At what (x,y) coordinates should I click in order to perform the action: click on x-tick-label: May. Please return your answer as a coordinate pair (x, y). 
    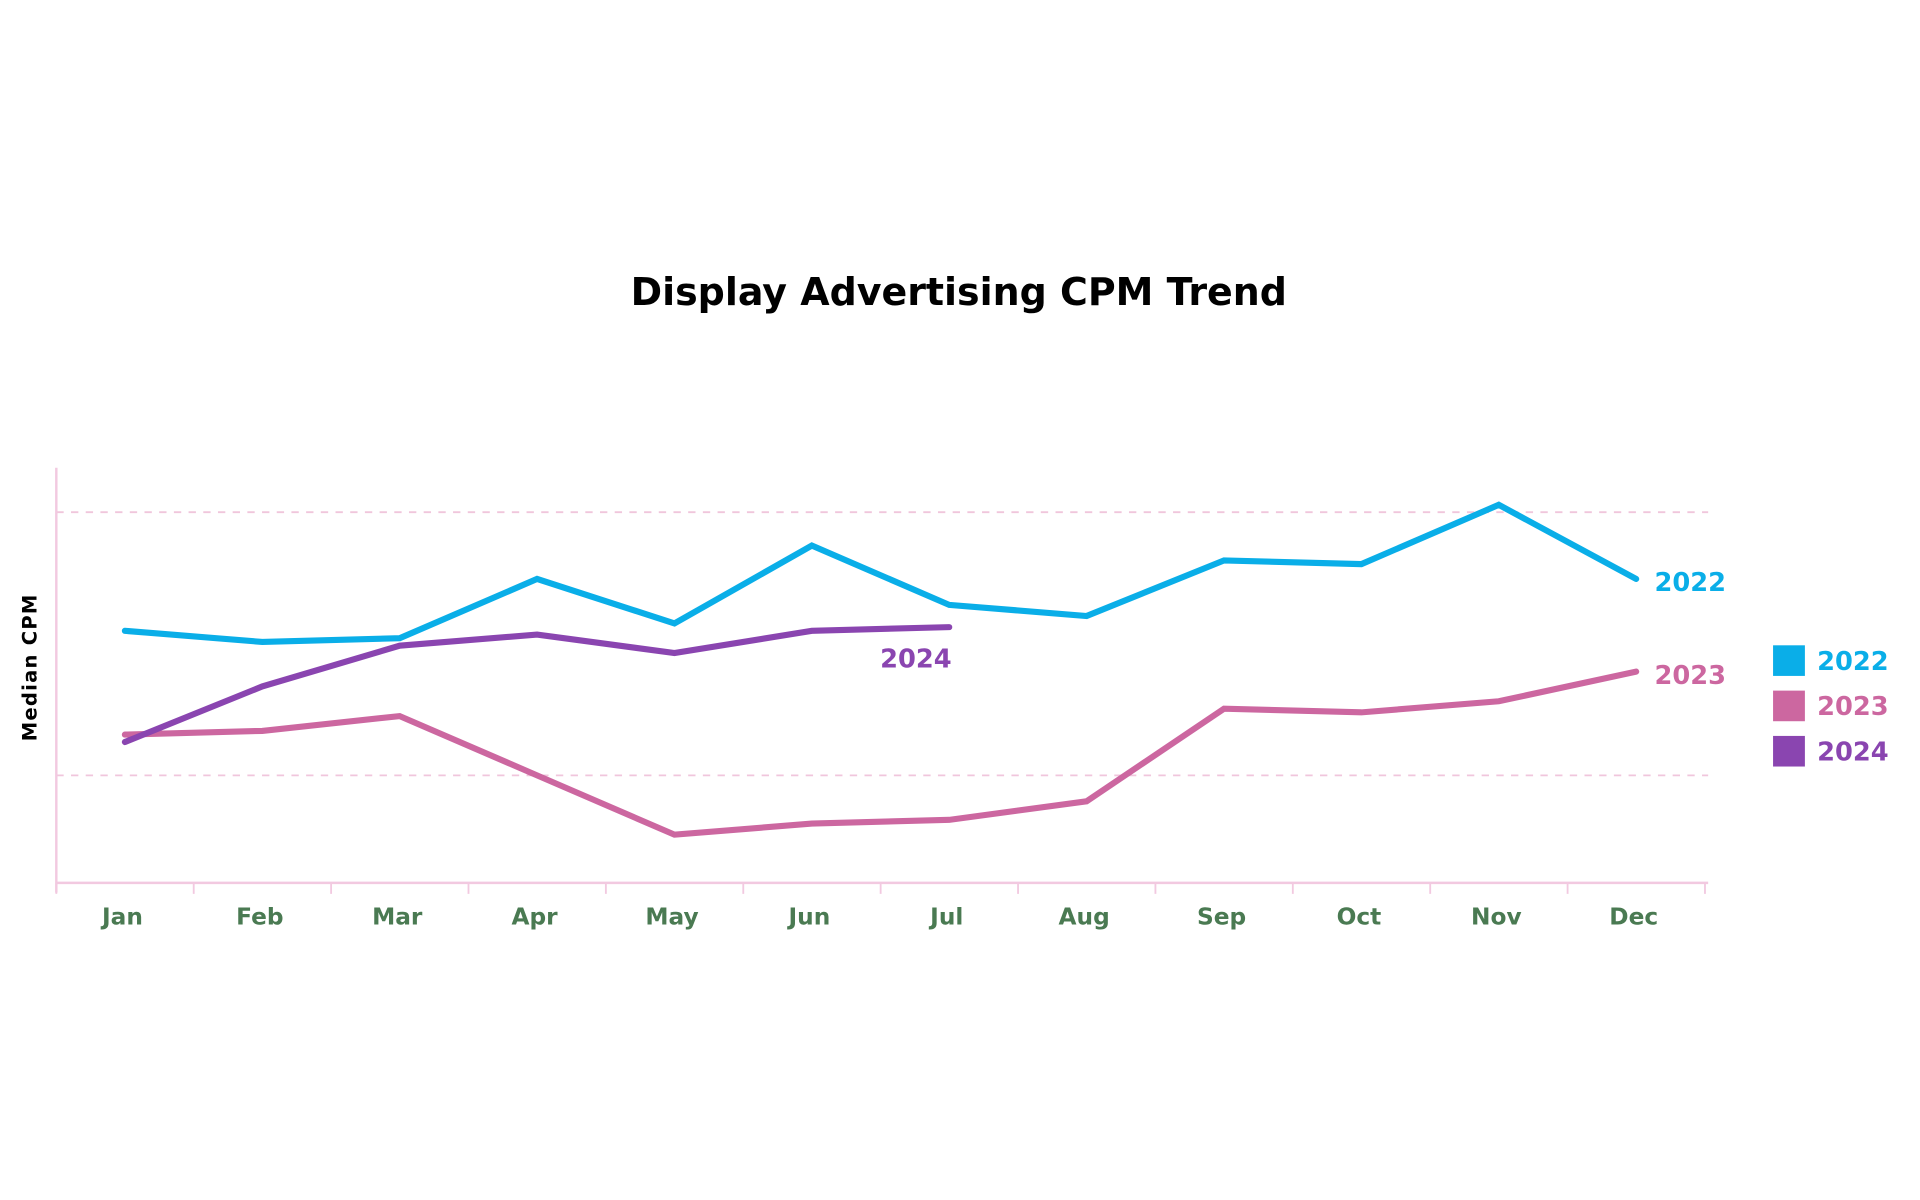
    Looking at the image, I should click on (671, 916).